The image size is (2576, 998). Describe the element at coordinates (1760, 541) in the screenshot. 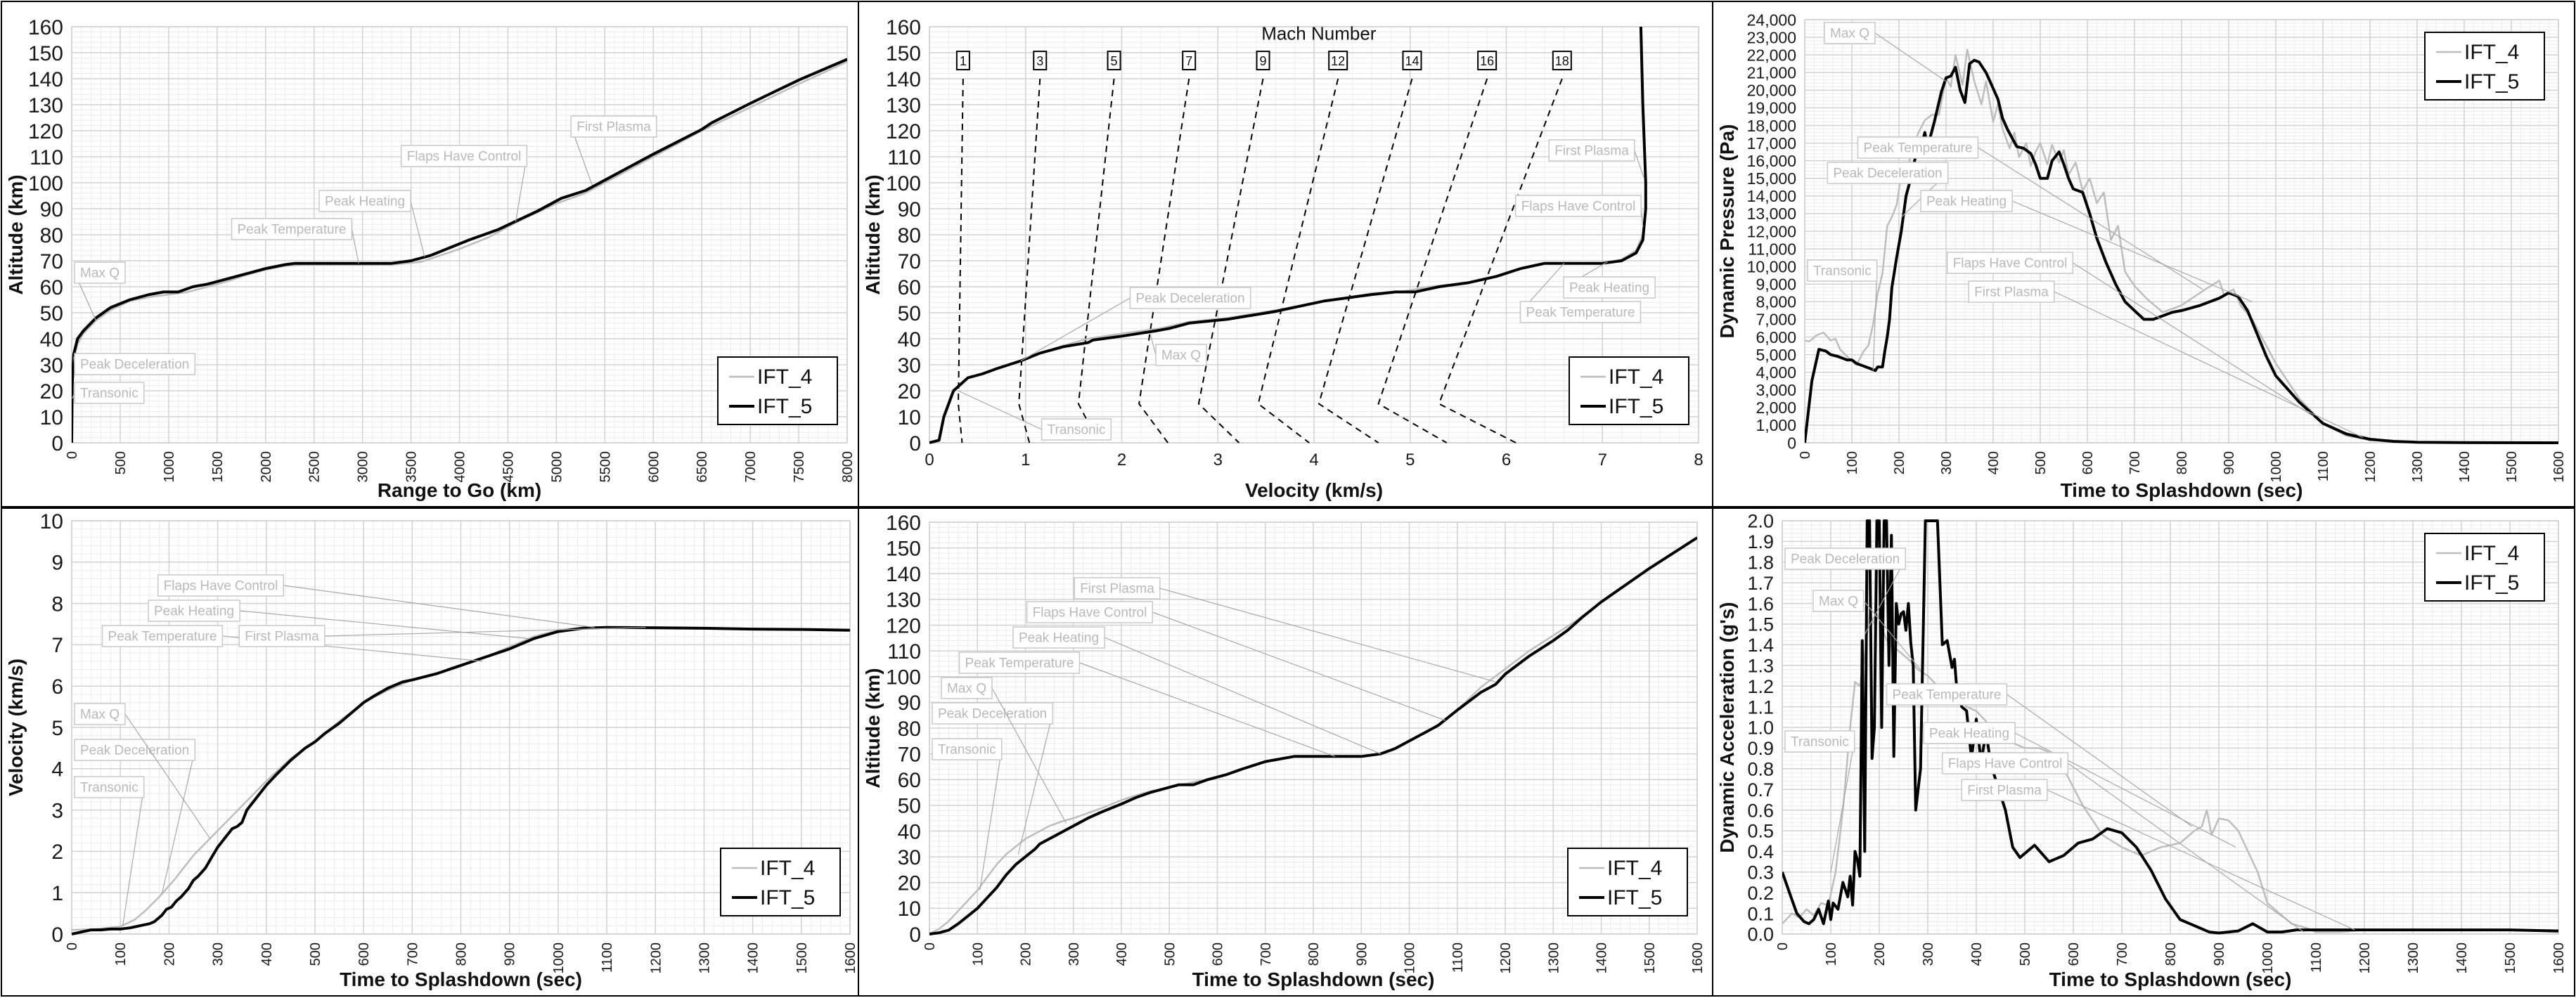

I see `y-tick-label: 1.9` at that location.